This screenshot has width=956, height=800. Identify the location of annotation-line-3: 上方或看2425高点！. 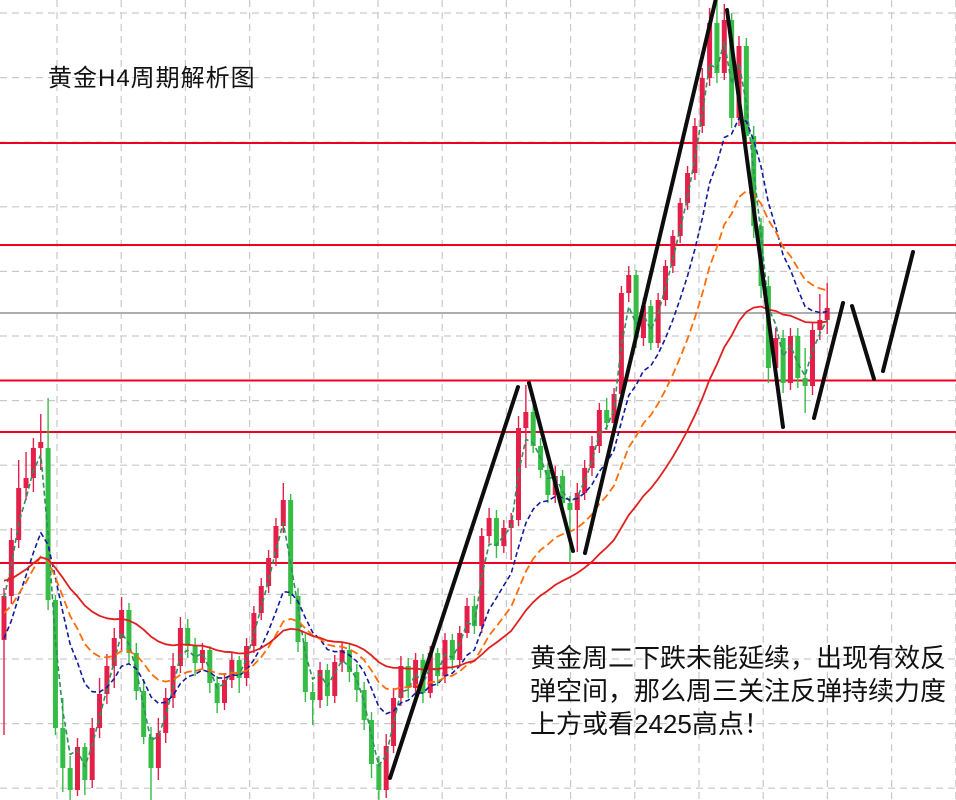
(650, 724).